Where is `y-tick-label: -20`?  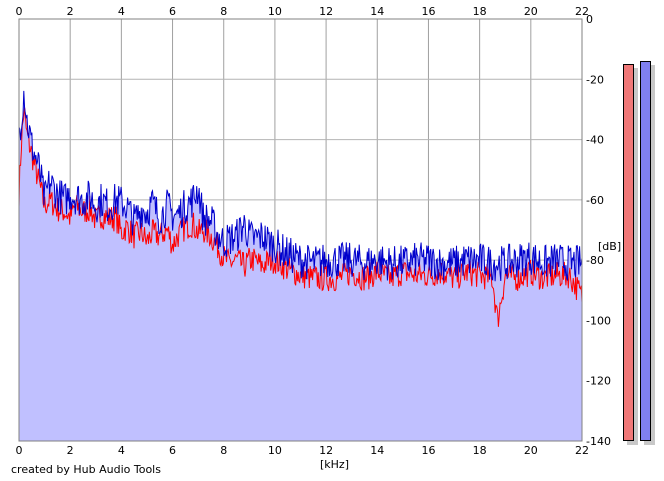
y-tick-label: -20 is located at coordinates (595, 79).